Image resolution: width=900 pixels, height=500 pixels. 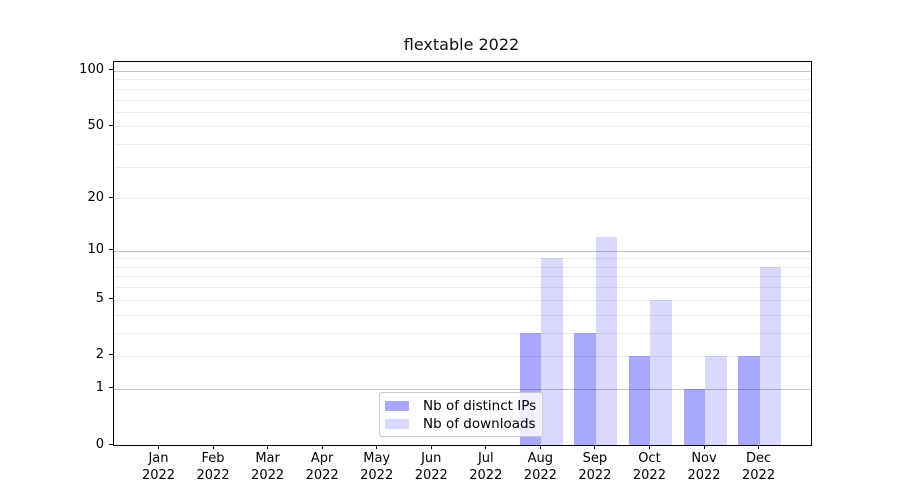 What do you see at coordinates (694, 416) in the screenshot?
I see `bar-distinct-ips-nov` at bounding box center [694, 416].